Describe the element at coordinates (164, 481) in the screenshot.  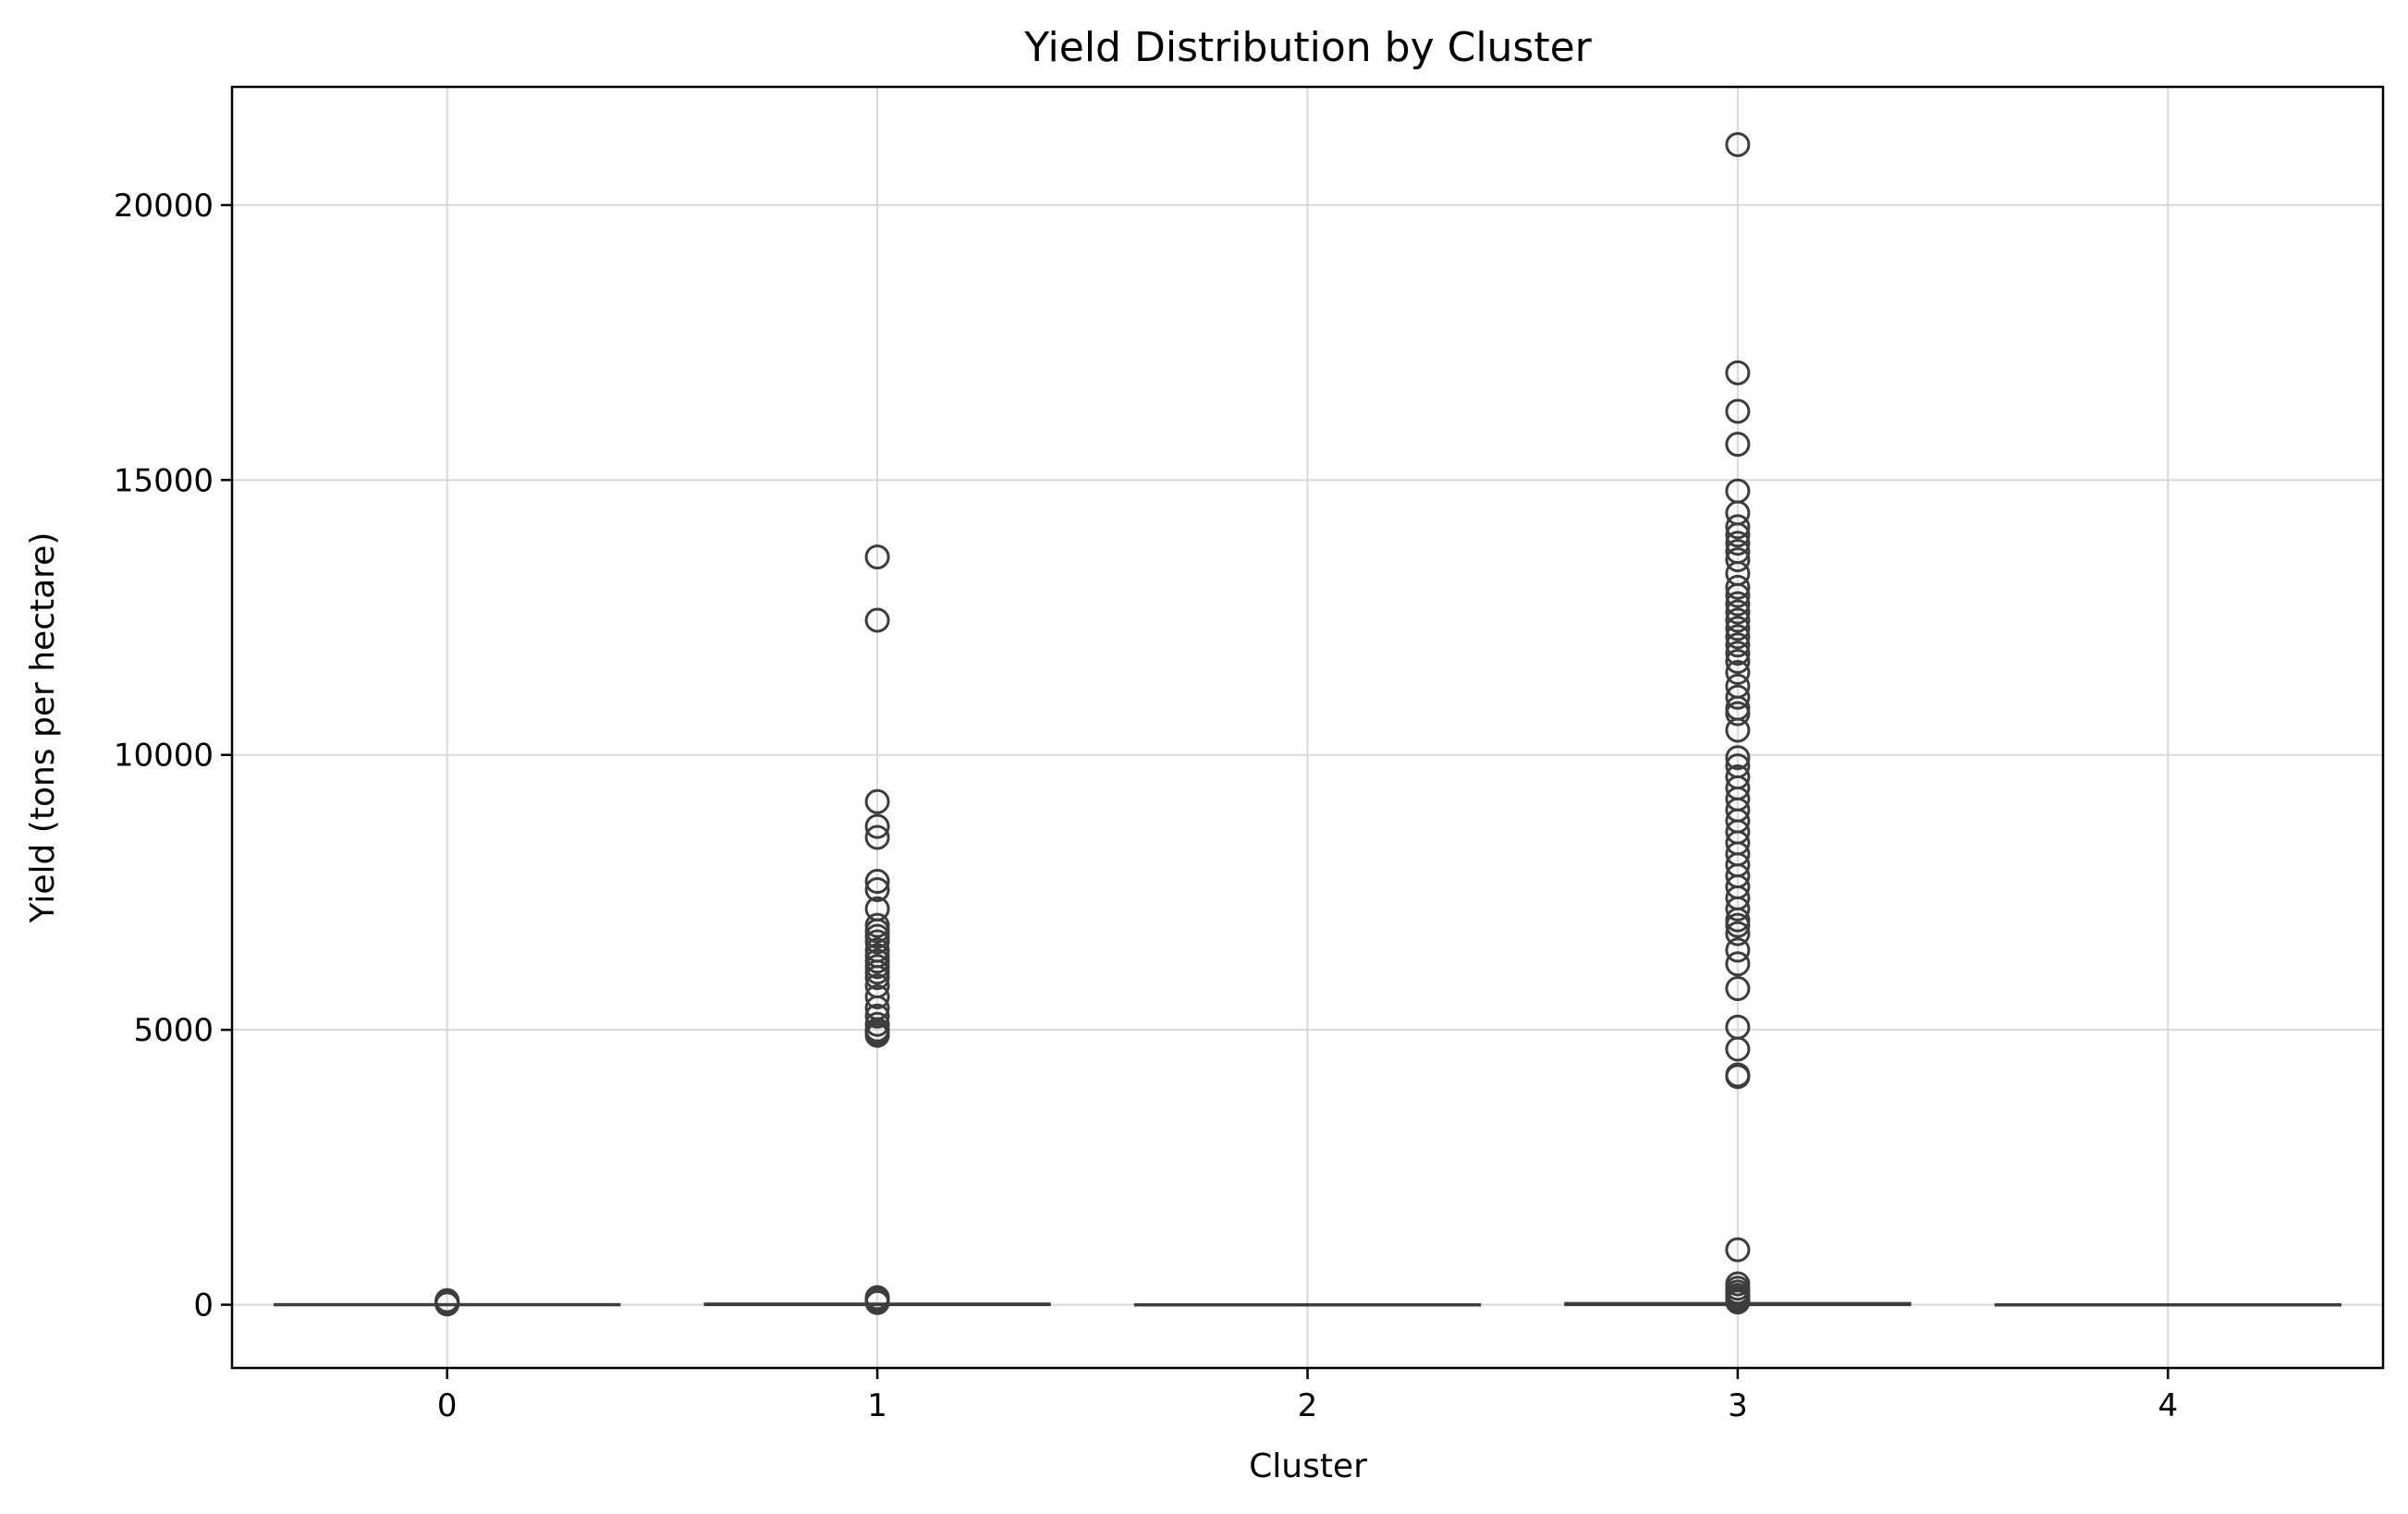
I see `y-tick-label: 15000` at that location.